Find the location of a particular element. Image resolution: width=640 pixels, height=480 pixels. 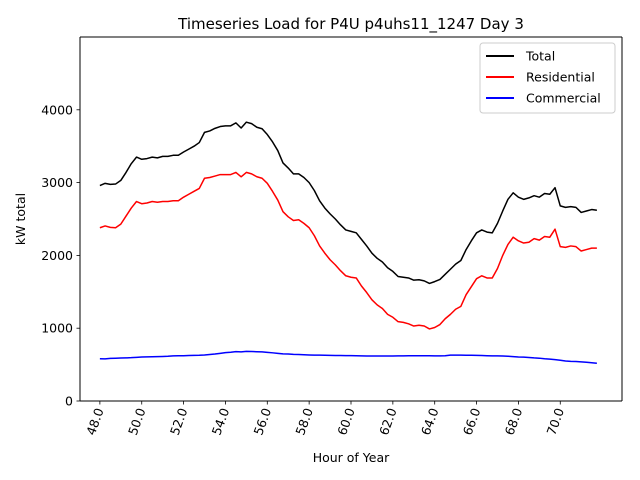

y-axis-ticks: 0 1000 2000 3000 4000 is located at coordinates (60, 255).